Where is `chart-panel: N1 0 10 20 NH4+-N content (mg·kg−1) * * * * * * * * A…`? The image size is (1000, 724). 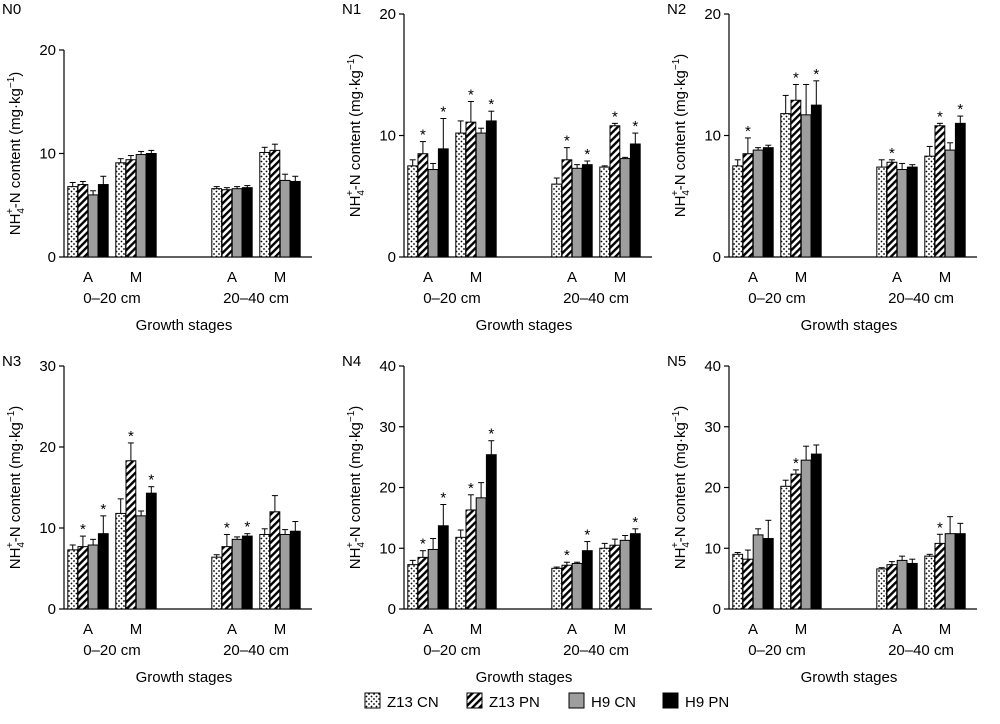 chart-panel: N1 0 10 20 NH4+-N content (mg·kg−1) * * * * * * * * A… is located at coordinates (497, 167).